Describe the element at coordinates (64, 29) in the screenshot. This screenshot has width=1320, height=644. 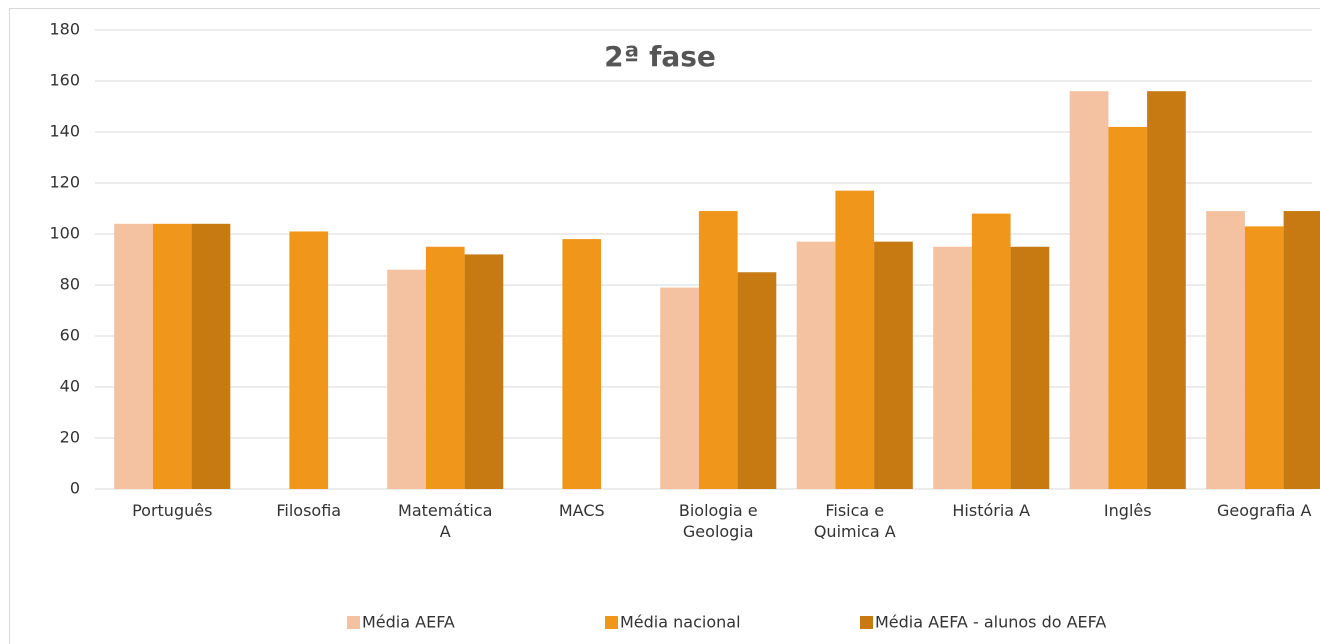
I see `y-tick-label: 180` at that location.